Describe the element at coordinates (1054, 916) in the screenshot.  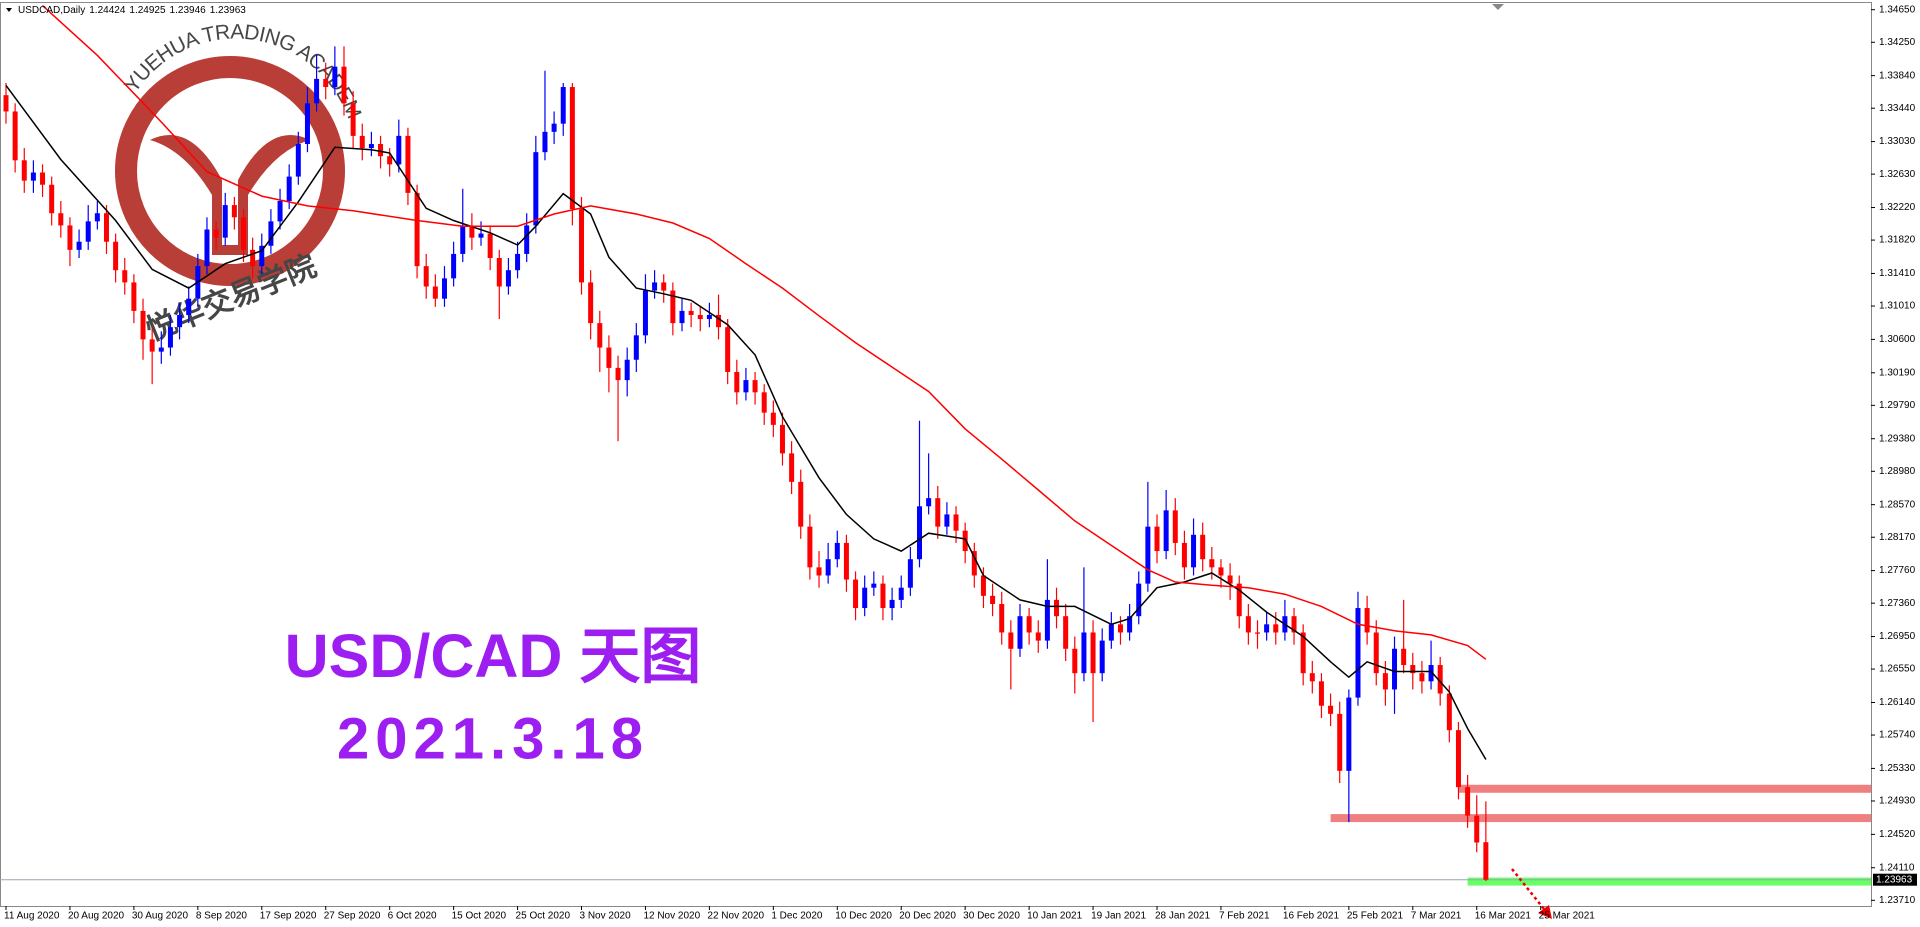
I see `x-tick-label: 10 Jan 2021` at that location.